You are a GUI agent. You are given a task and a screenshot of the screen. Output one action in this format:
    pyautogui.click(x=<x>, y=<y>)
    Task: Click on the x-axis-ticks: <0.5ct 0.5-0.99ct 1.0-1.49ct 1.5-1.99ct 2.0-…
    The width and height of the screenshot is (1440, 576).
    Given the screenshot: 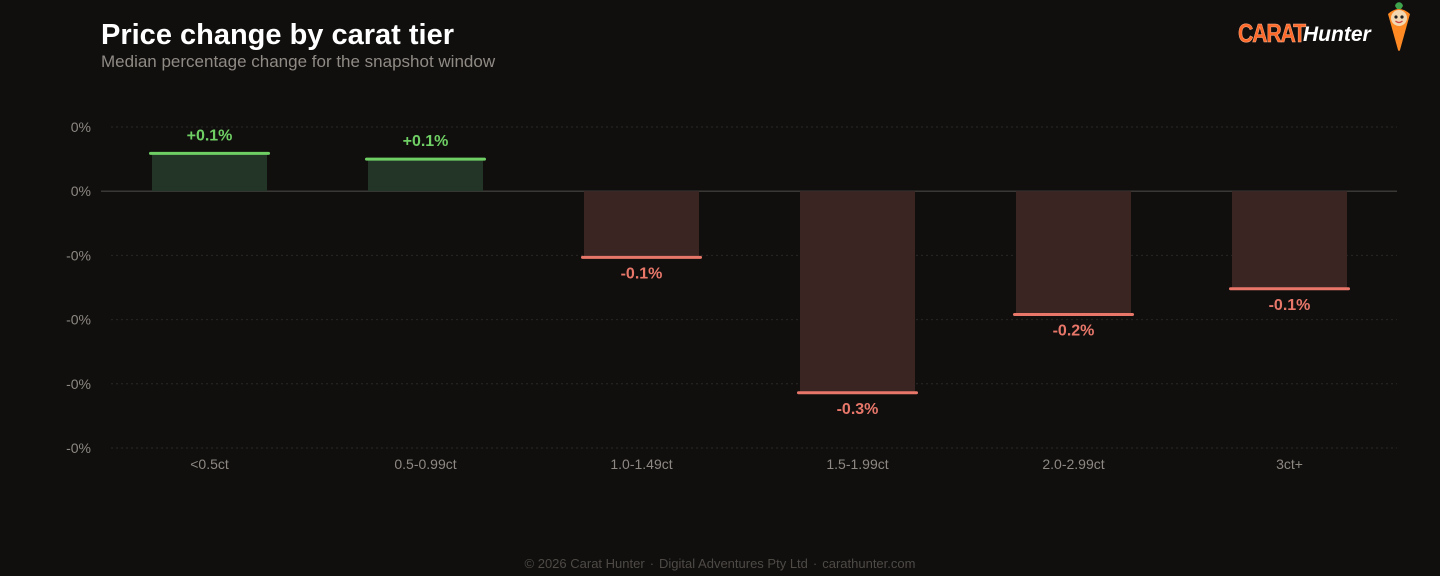 What is the action you would take?
    pyautogui.click(x=746, y=464)
    